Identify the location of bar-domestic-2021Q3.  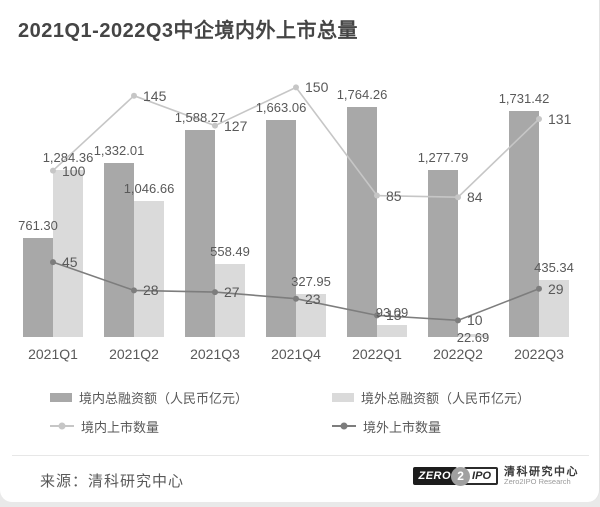
(200, 233).